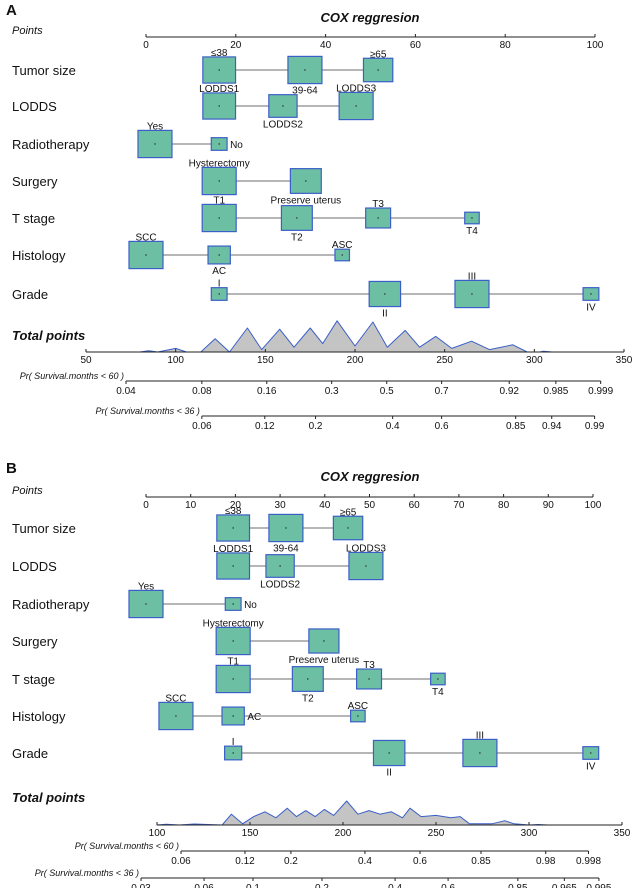 The height and width of the screenshot is (888, 636). I want to click on variable-label: Surgery, so click(35, 641).